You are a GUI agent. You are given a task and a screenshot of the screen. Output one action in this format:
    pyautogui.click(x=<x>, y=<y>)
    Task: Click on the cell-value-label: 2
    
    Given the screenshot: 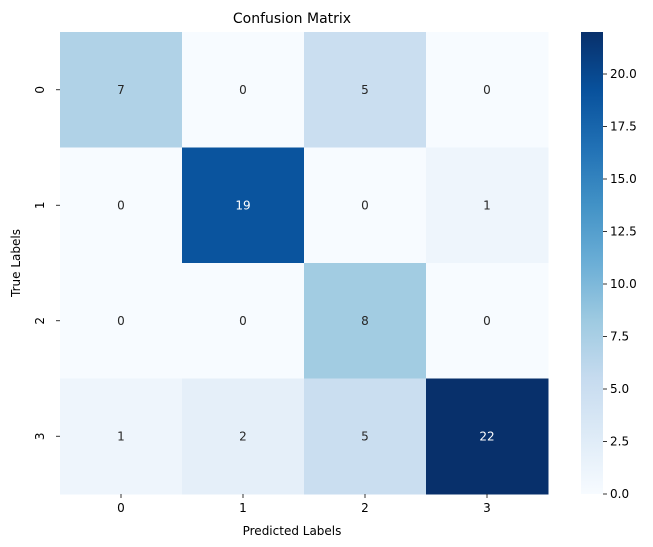 What is the action you would take?
    pyautogui.click(x=243, y=436)
    